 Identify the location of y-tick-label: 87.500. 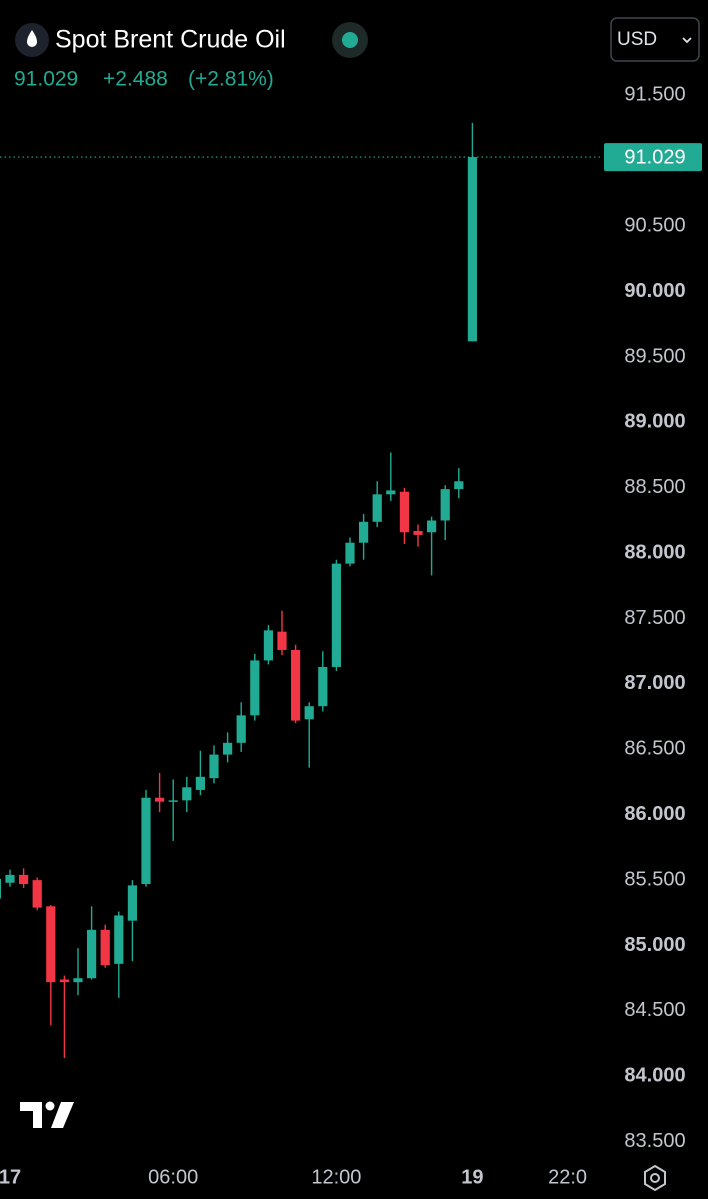
(654, 618).